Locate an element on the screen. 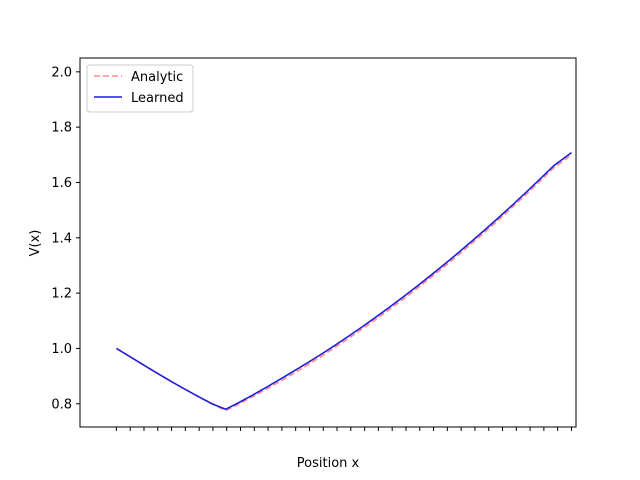 This screenshot has height=480, width=640. y-tick-label: 1.0 is located at coordinates (61, 349).